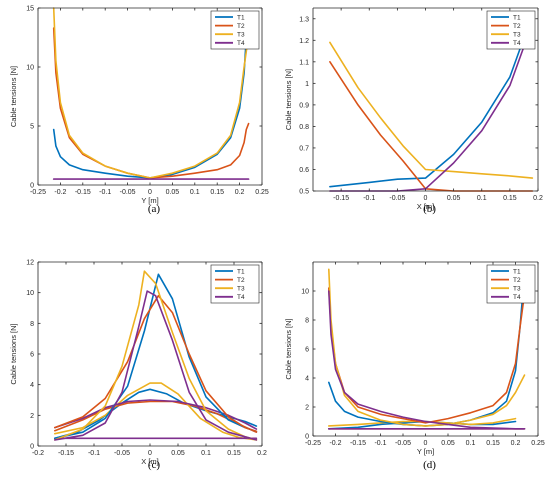 The image size is (550, 501). I want to click on series-extra-line-t4, so click(156, 414).